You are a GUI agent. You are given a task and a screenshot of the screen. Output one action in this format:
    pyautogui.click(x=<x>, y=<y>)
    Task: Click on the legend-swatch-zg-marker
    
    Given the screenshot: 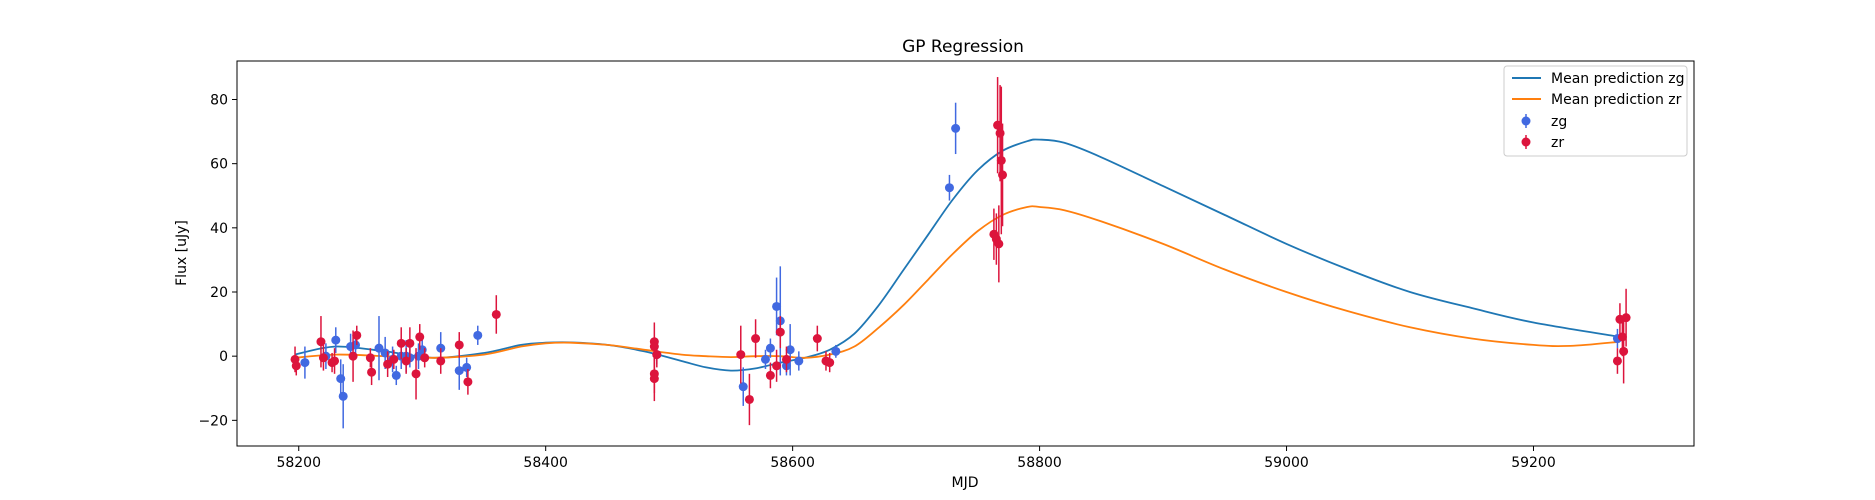 What is the action you would take?
    pyautogui.click(x=1526, y=121)
    